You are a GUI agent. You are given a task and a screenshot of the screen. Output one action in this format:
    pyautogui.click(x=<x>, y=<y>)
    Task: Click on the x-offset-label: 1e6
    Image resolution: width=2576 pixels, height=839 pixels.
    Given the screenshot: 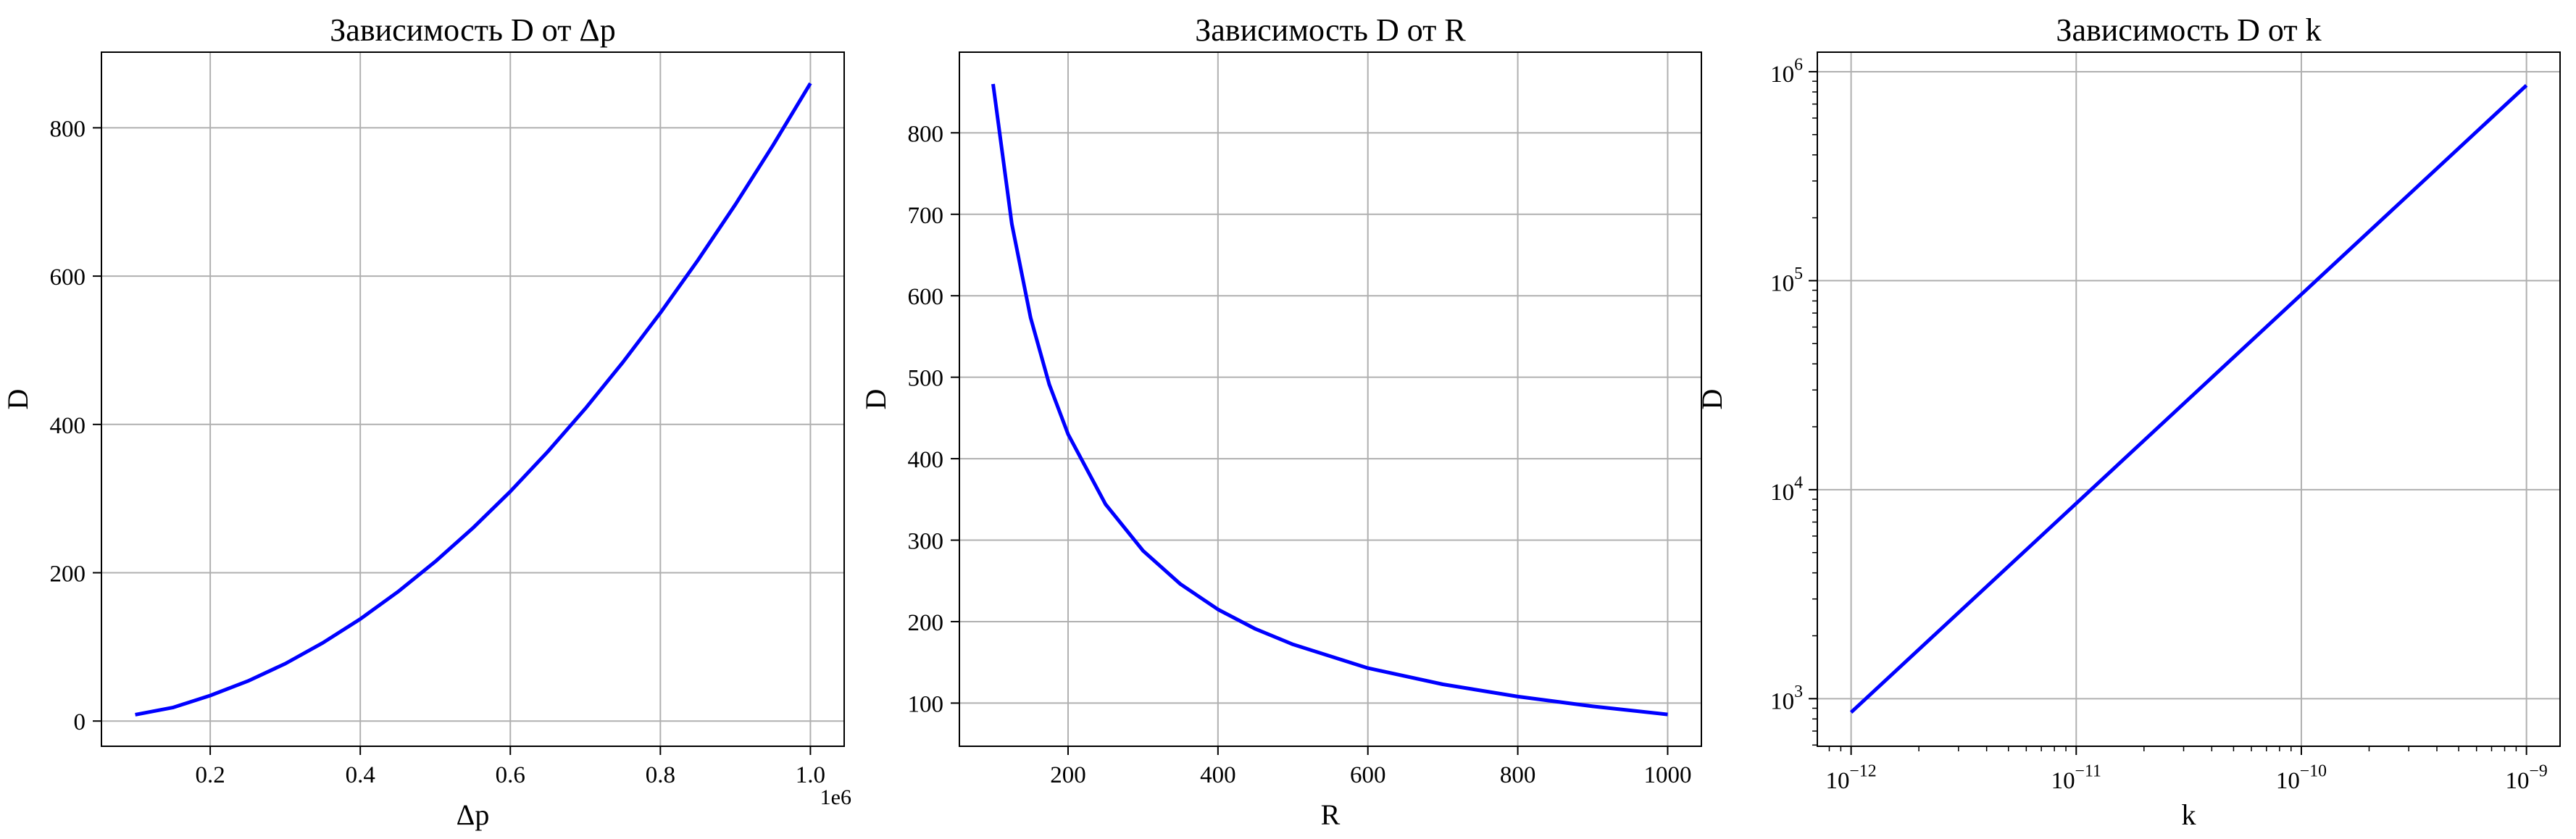 What is the action you would take?
    pyautogui.click(x=835, y=797)
    